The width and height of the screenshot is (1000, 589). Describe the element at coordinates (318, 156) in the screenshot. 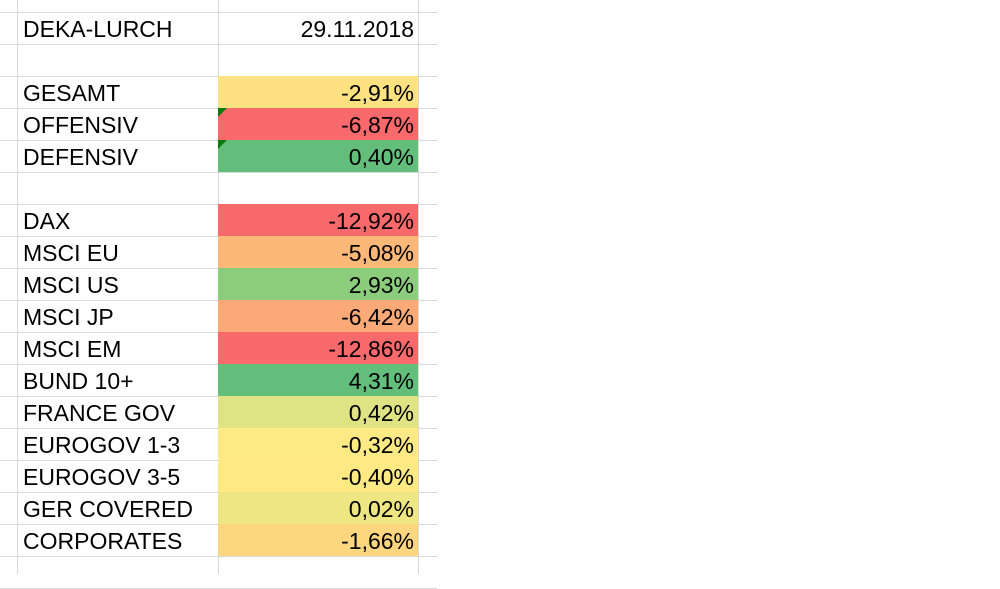

I see `value-cell: 0,40%` at that location.